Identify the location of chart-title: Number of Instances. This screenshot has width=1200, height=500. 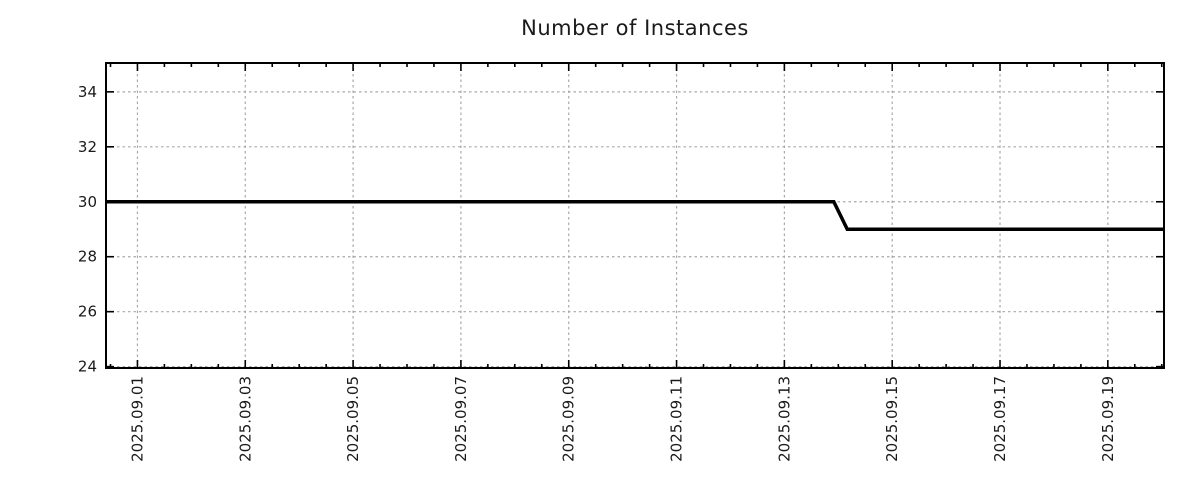
(635, 28).